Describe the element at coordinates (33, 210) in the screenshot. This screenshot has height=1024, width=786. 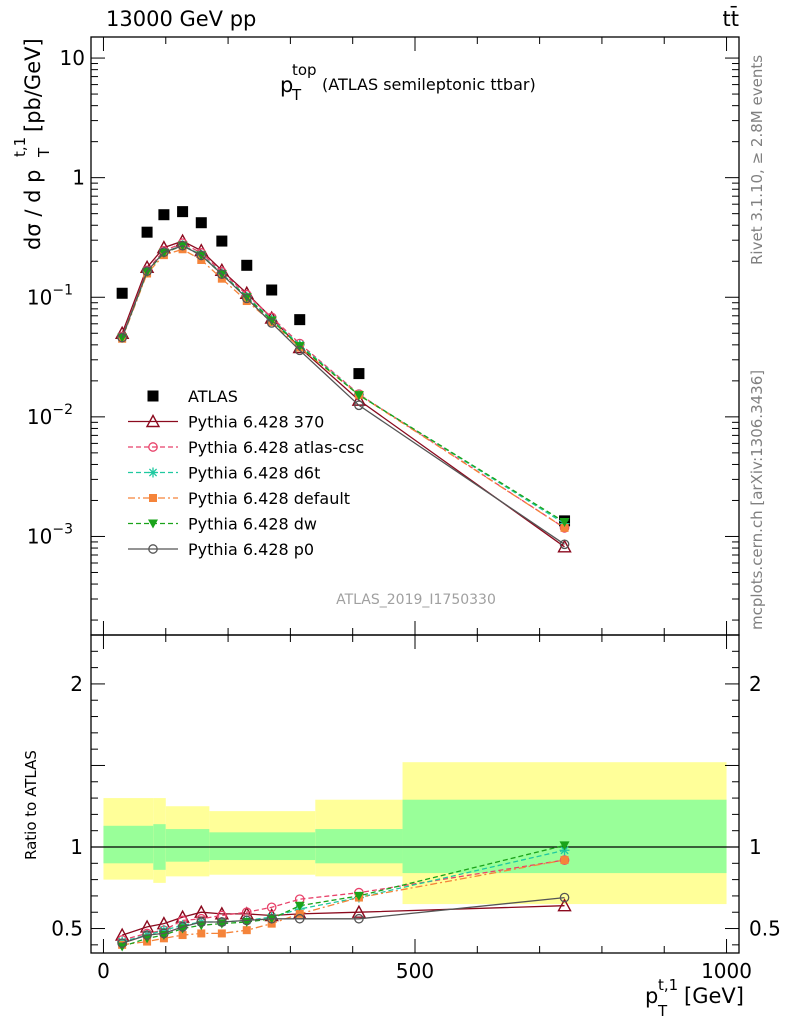
I see `main-y-label-main: dσ / d p` at that location.